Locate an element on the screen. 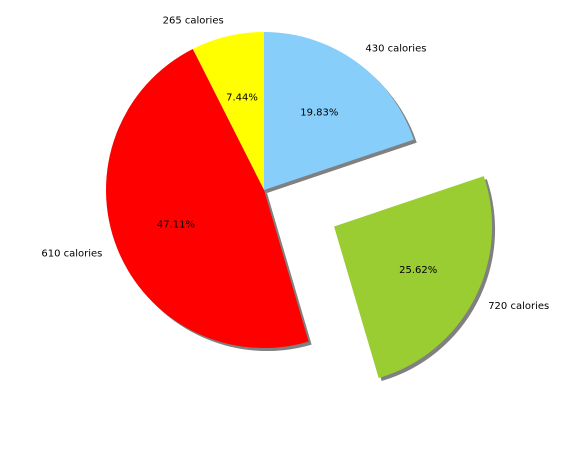 The width and height of the screenshot is (579, 456). pie-slice-430-calories is located at coordinates (339, 111).